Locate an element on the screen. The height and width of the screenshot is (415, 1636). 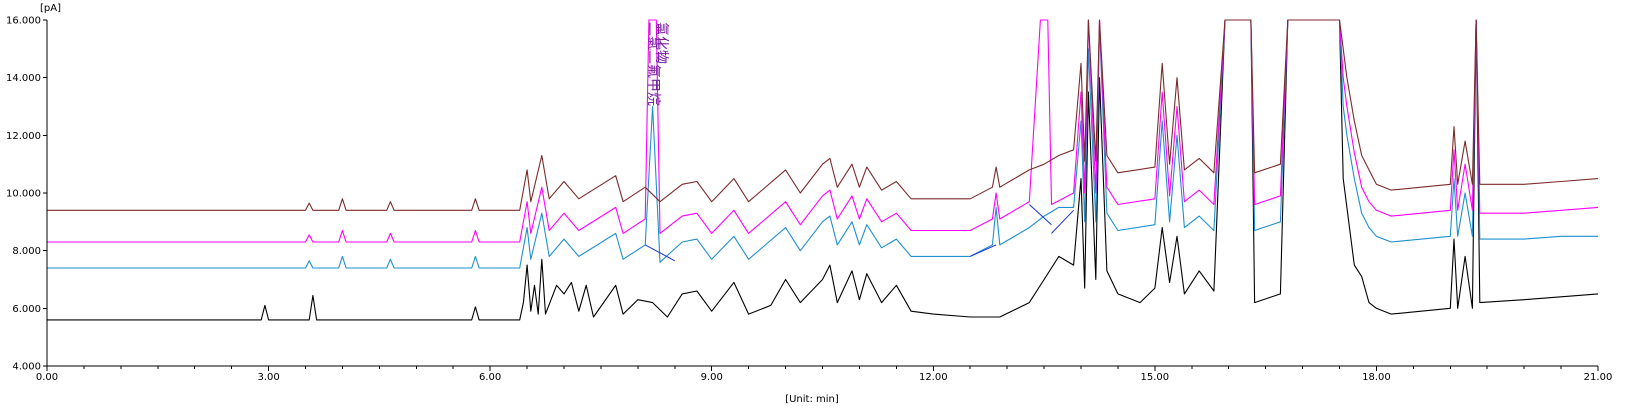
y-tick-label: 8.000 is located at coordinates (26, 251).